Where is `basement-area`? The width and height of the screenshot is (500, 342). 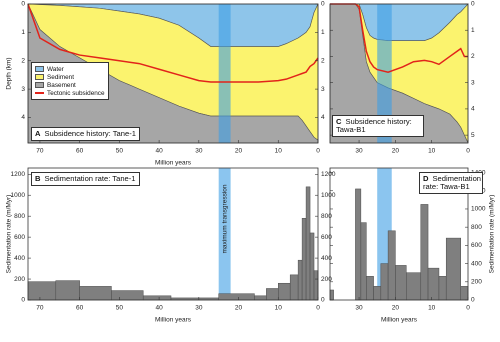 basement-area is located at coordinates (399, 73).